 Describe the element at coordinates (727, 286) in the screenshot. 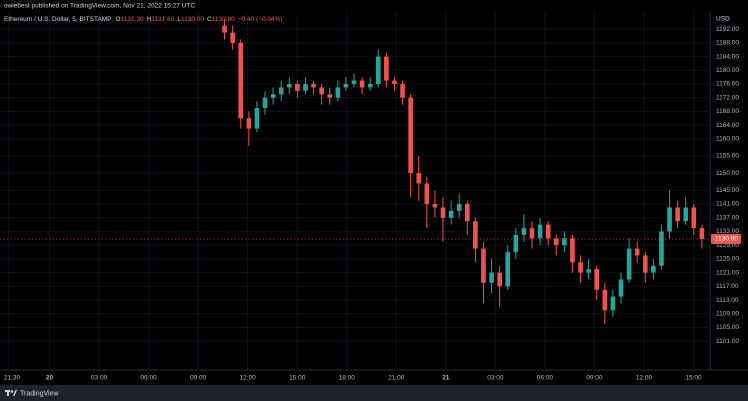

I see `y-tick-label: 1117.00` at that location.